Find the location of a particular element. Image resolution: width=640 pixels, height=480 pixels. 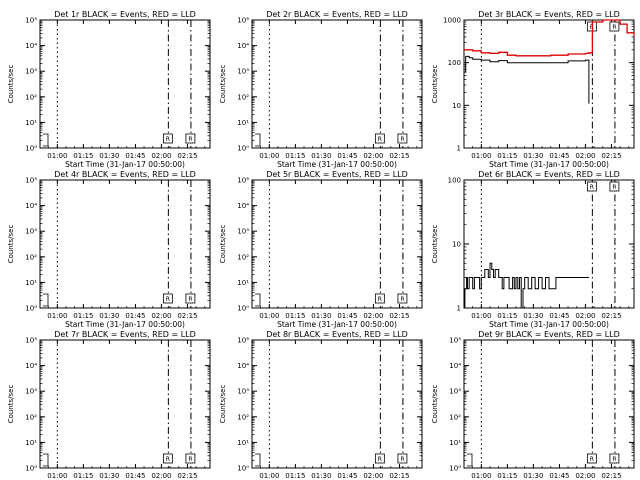

panel-title: Det 6r BLACK = Events, RED = LLD is located at coordinates (549, 174).